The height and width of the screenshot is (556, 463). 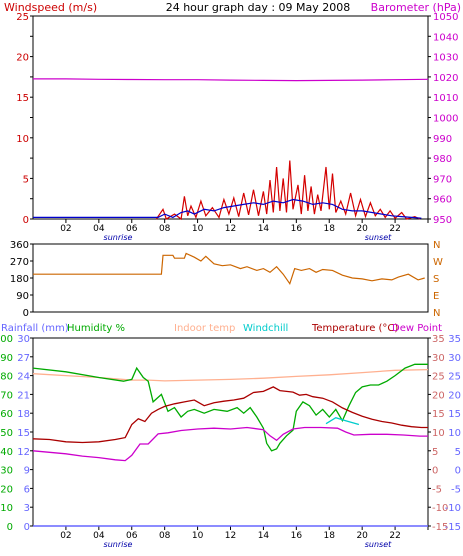 I want to click on windspeed-tick-label: 20, so click(x=22, y=58).